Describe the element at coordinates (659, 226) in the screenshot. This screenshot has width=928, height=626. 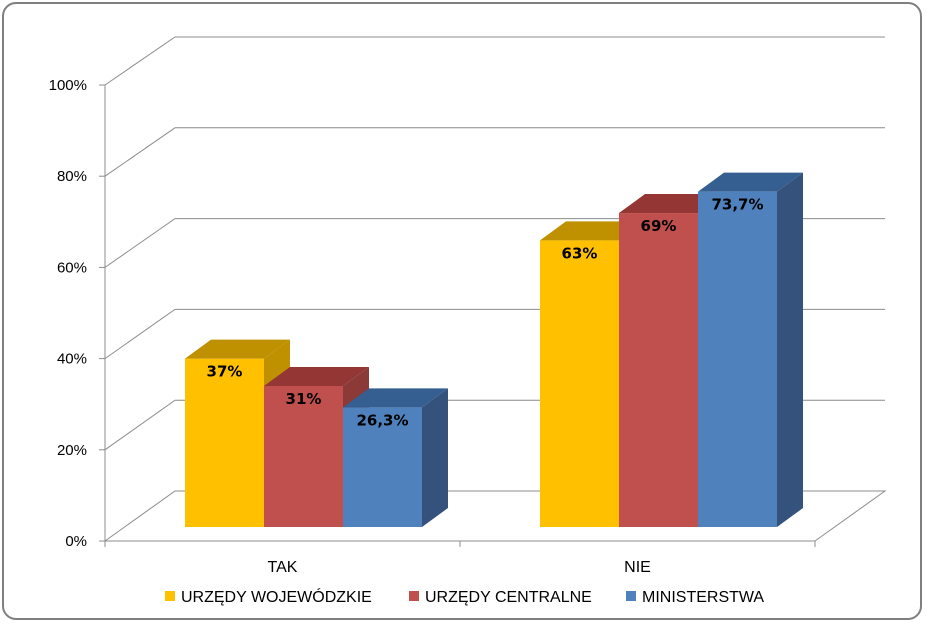
I see `data-label: 69%` at that location.